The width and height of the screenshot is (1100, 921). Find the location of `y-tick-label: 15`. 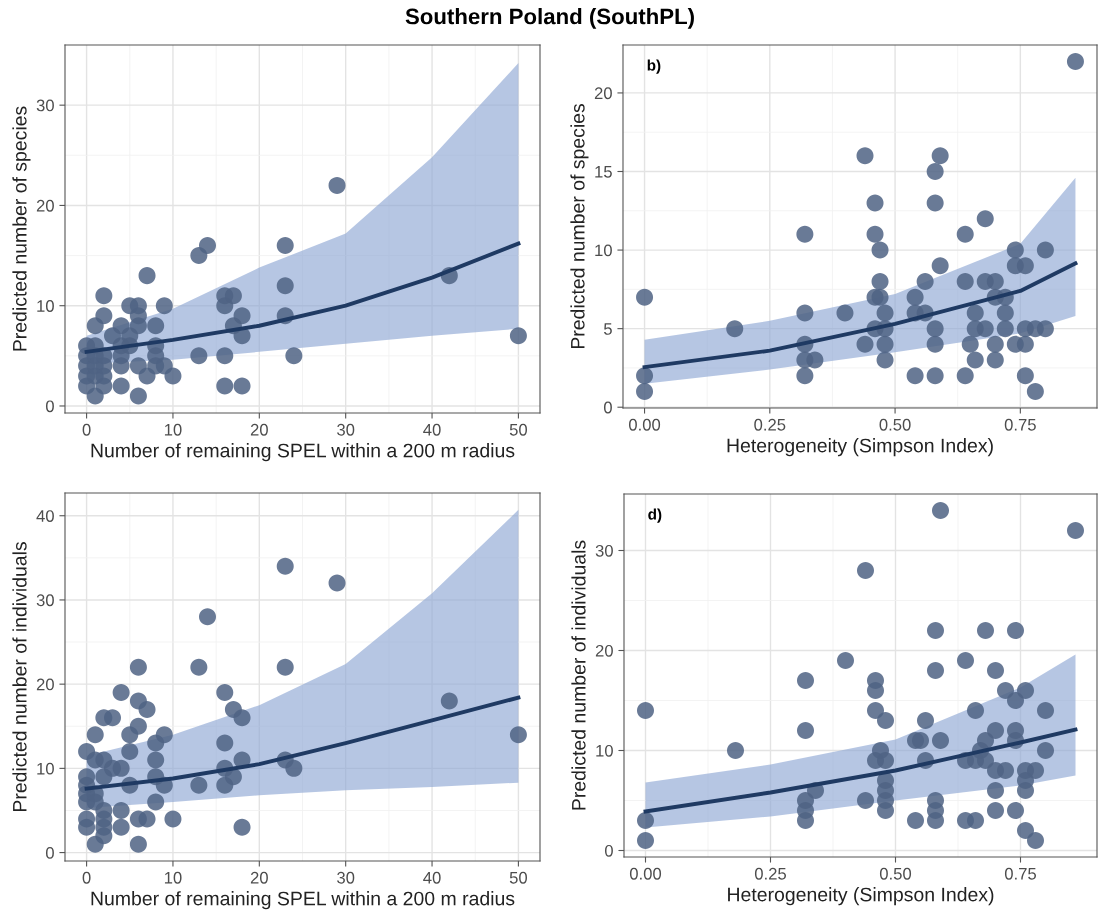

y-tick-label: 15 is located at coordinates (603, 172).